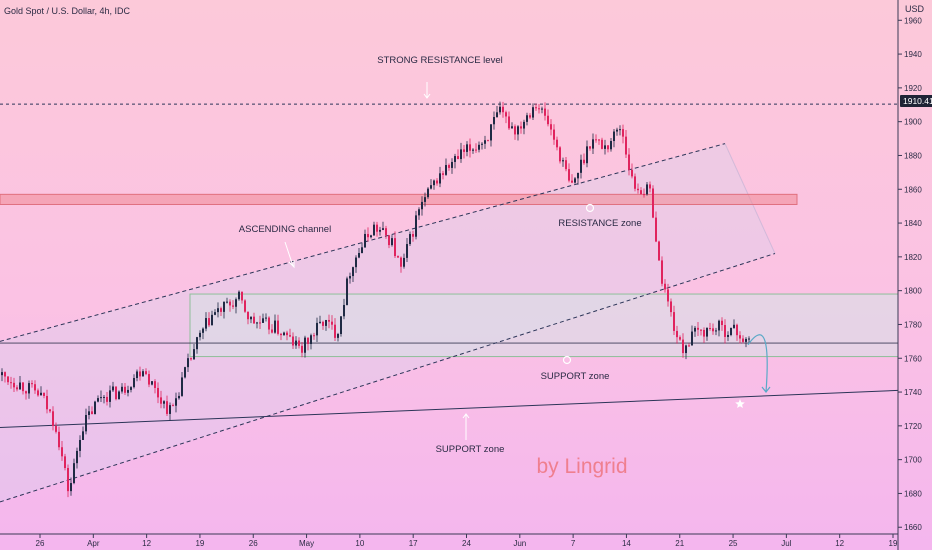  What do you see at coordinates (399, 199) in the screenshot?
I see `resistance-zone-band` at bounding box center [399, 199].